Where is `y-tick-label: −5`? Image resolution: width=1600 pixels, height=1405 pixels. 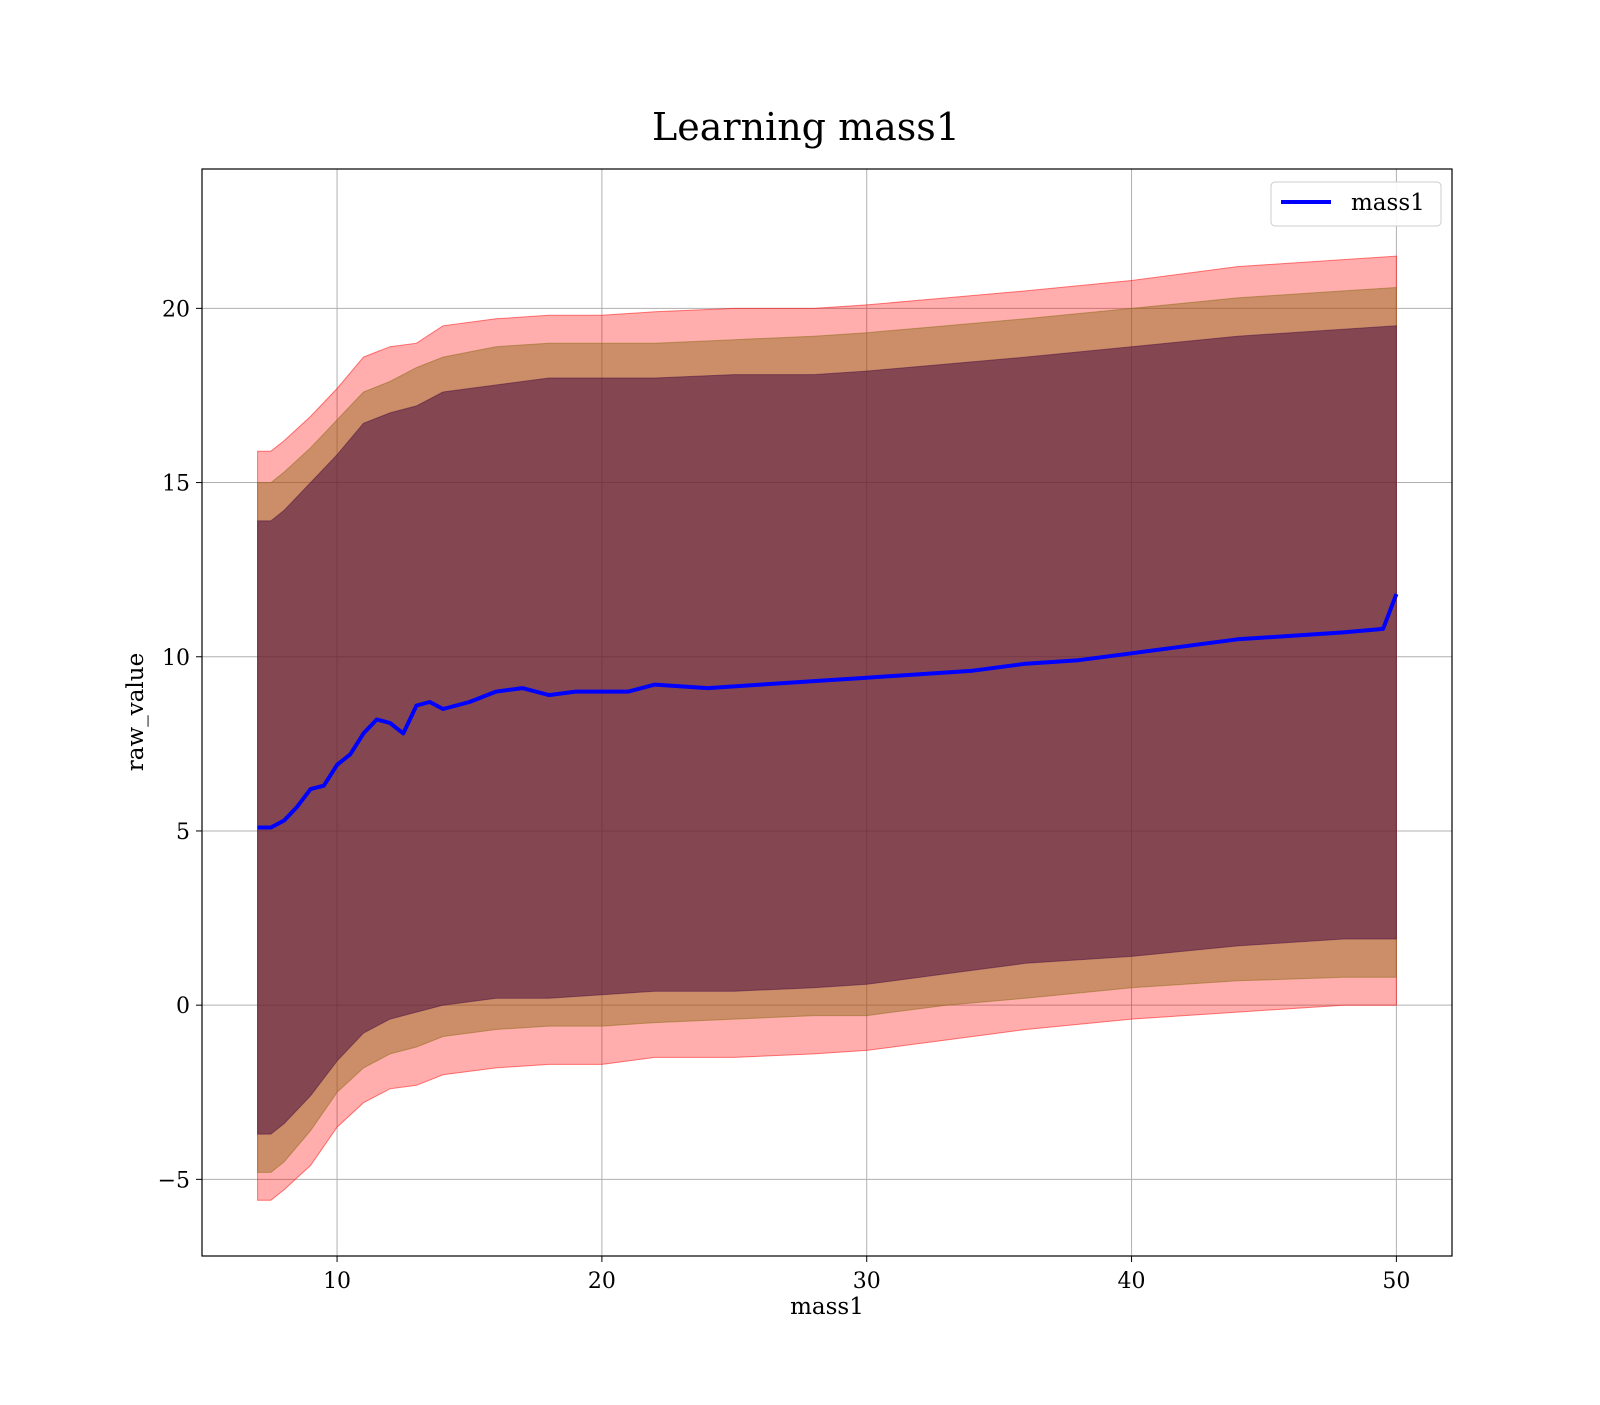
y-tick-label: −5 is located at coordinates (174, 1180).